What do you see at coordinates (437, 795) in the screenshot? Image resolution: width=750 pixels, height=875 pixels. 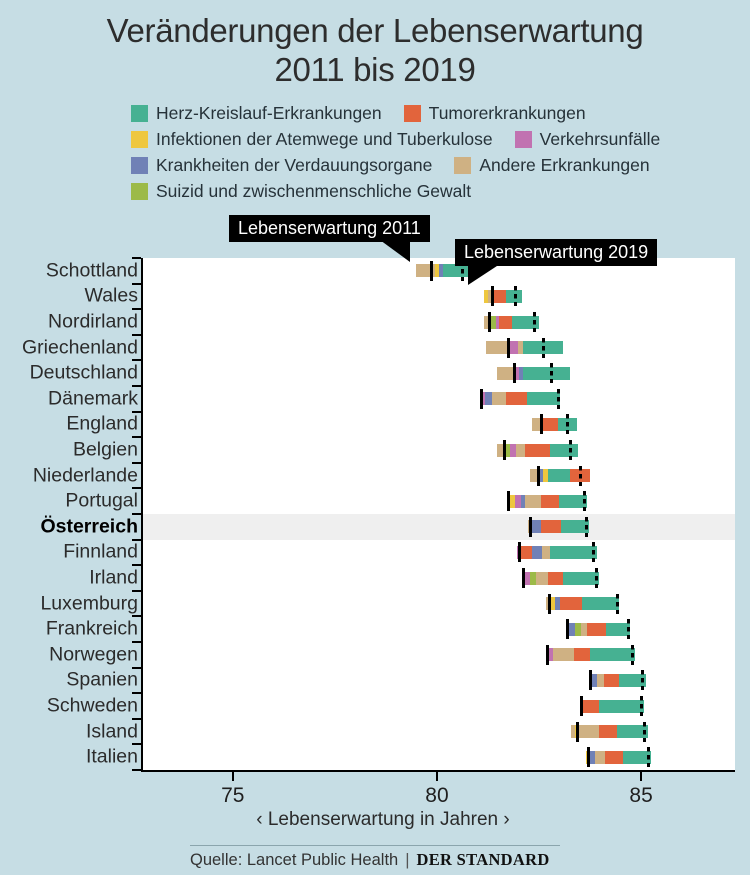 I see `x-axis-tick-label: 80` at bounding box center [437, 795].